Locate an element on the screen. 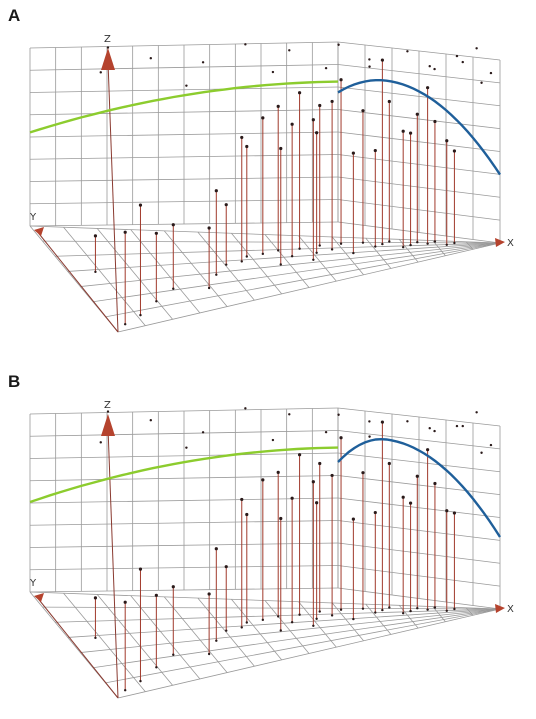  z-axis-label: Z is located at coordinates (107, 405).